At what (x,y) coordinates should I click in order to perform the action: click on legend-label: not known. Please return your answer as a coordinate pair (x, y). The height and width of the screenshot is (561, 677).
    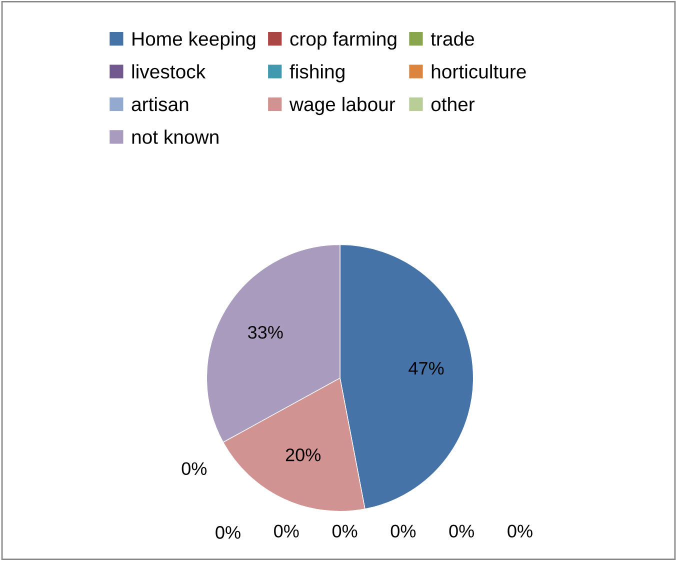
    Looking at the image, I should click on (175, 137).